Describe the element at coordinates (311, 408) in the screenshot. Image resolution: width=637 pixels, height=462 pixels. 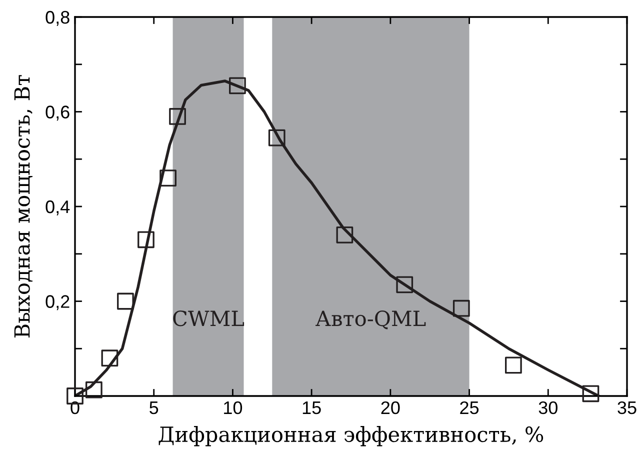
I see `x-tick-label: 15` at that location.